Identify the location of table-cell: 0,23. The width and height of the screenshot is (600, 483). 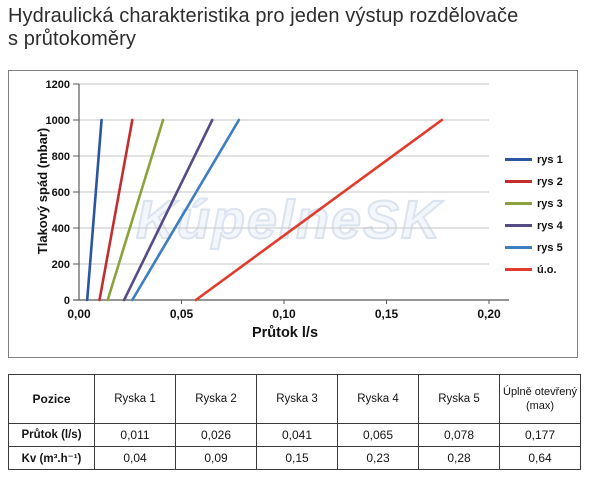
(378, 458).